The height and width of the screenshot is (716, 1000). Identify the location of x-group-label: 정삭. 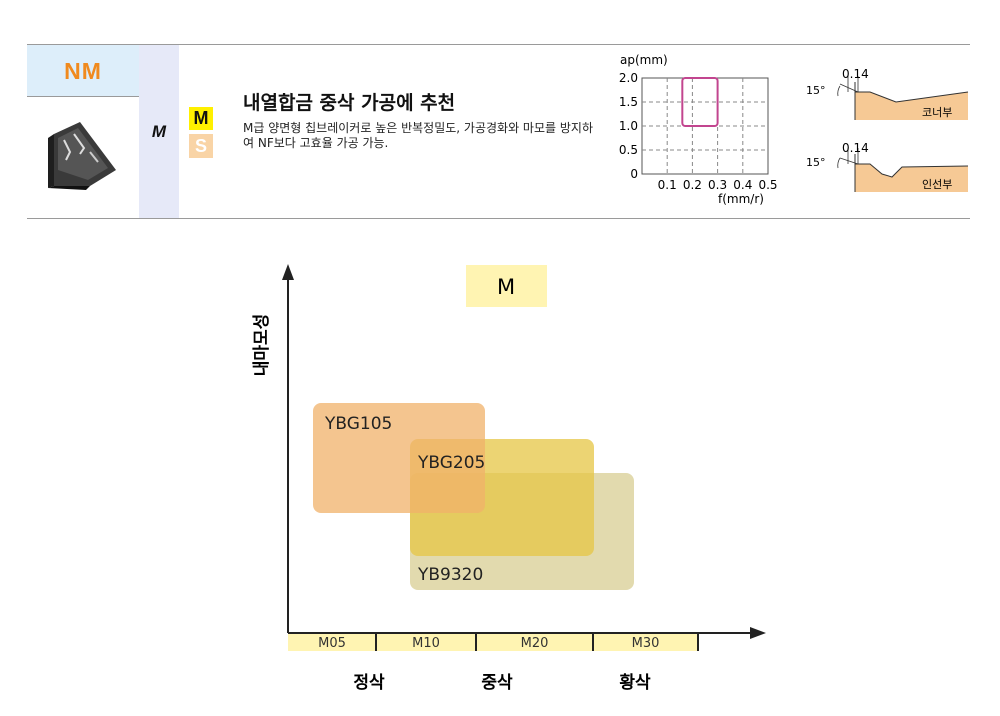
(369, 683).